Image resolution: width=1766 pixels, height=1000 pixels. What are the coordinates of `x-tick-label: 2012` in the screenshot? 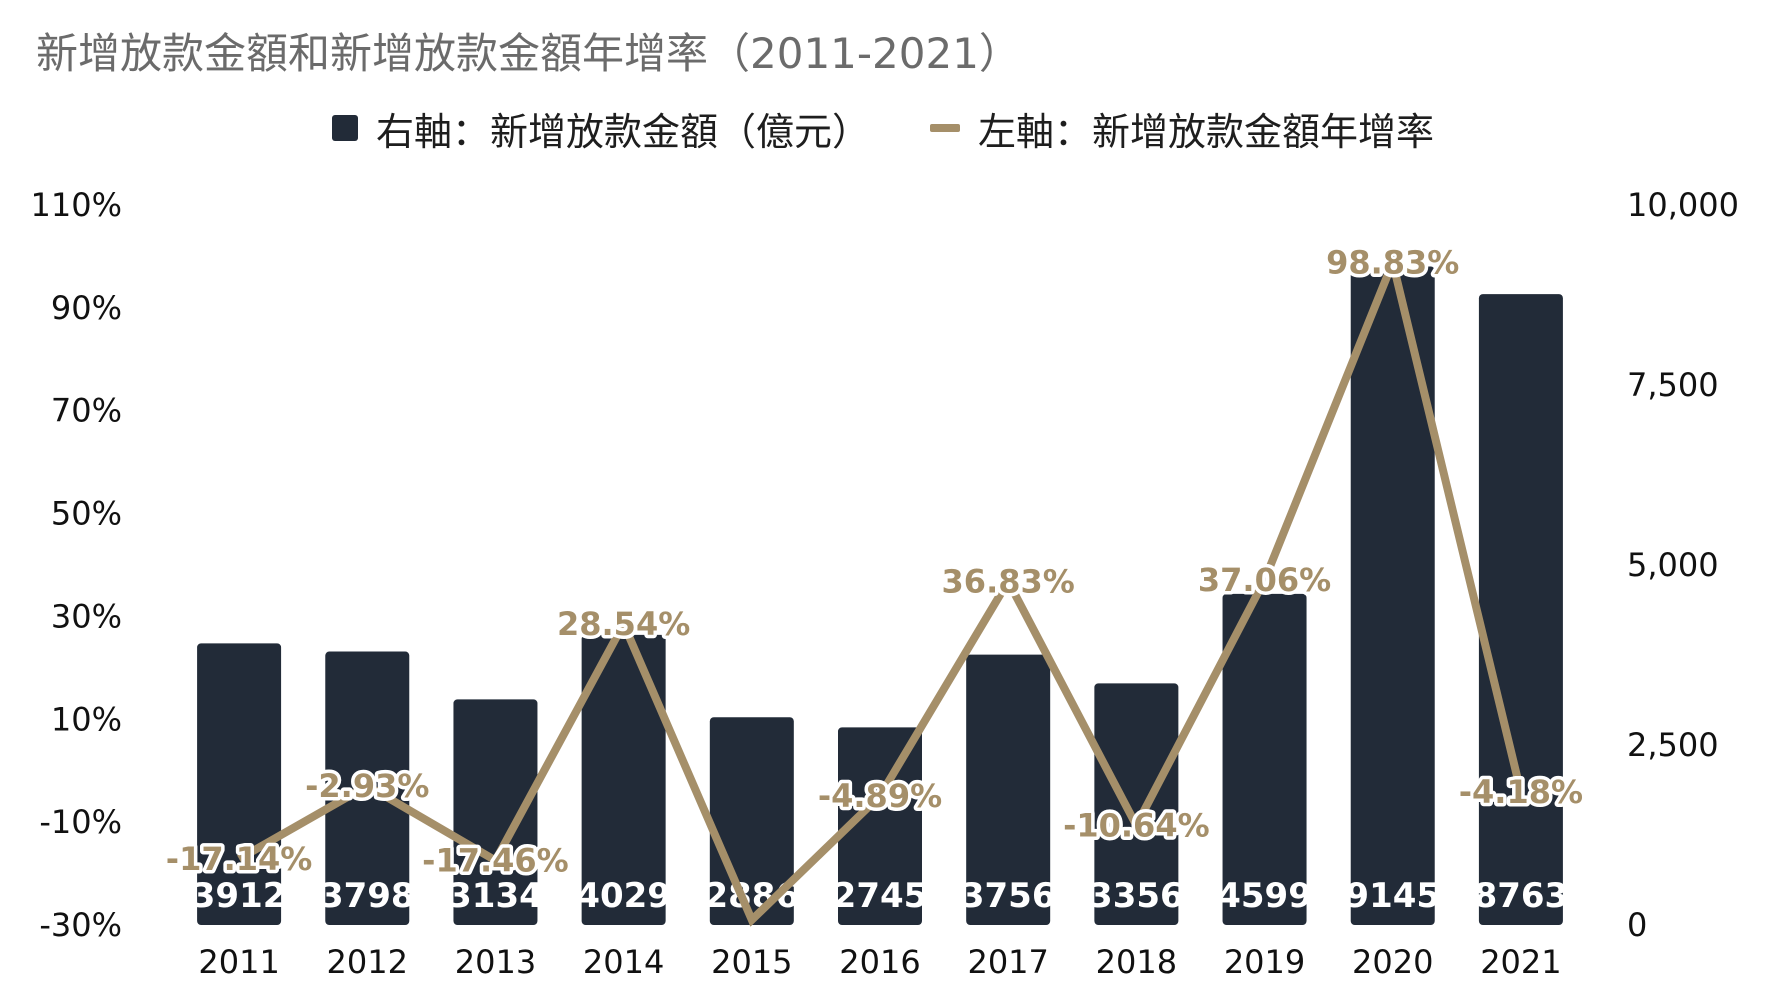 It's located at (367, 962).